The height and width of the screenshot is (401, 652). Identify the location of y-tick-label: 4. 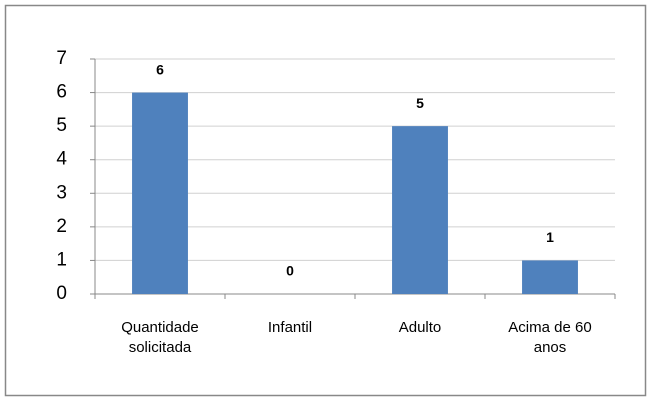
(61, 159).